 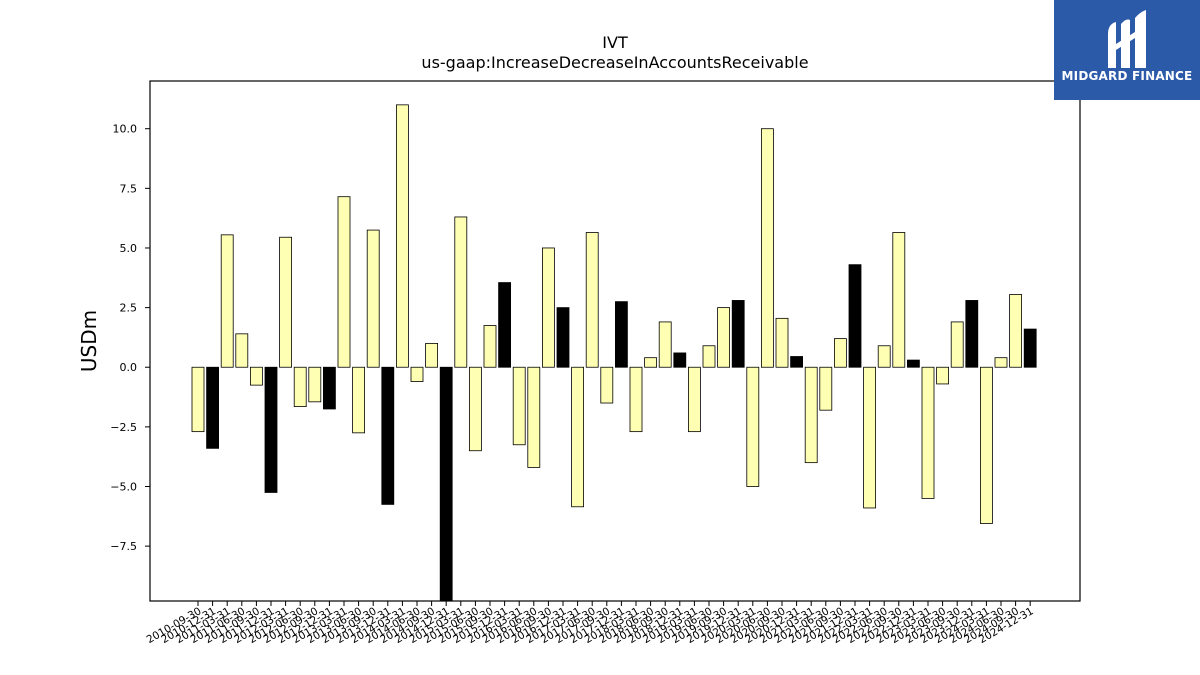 What do you see at coordinates (125, 129) in the screenshot?
I see `y-tick-label: 10.0` at bounding box center [125, 129].